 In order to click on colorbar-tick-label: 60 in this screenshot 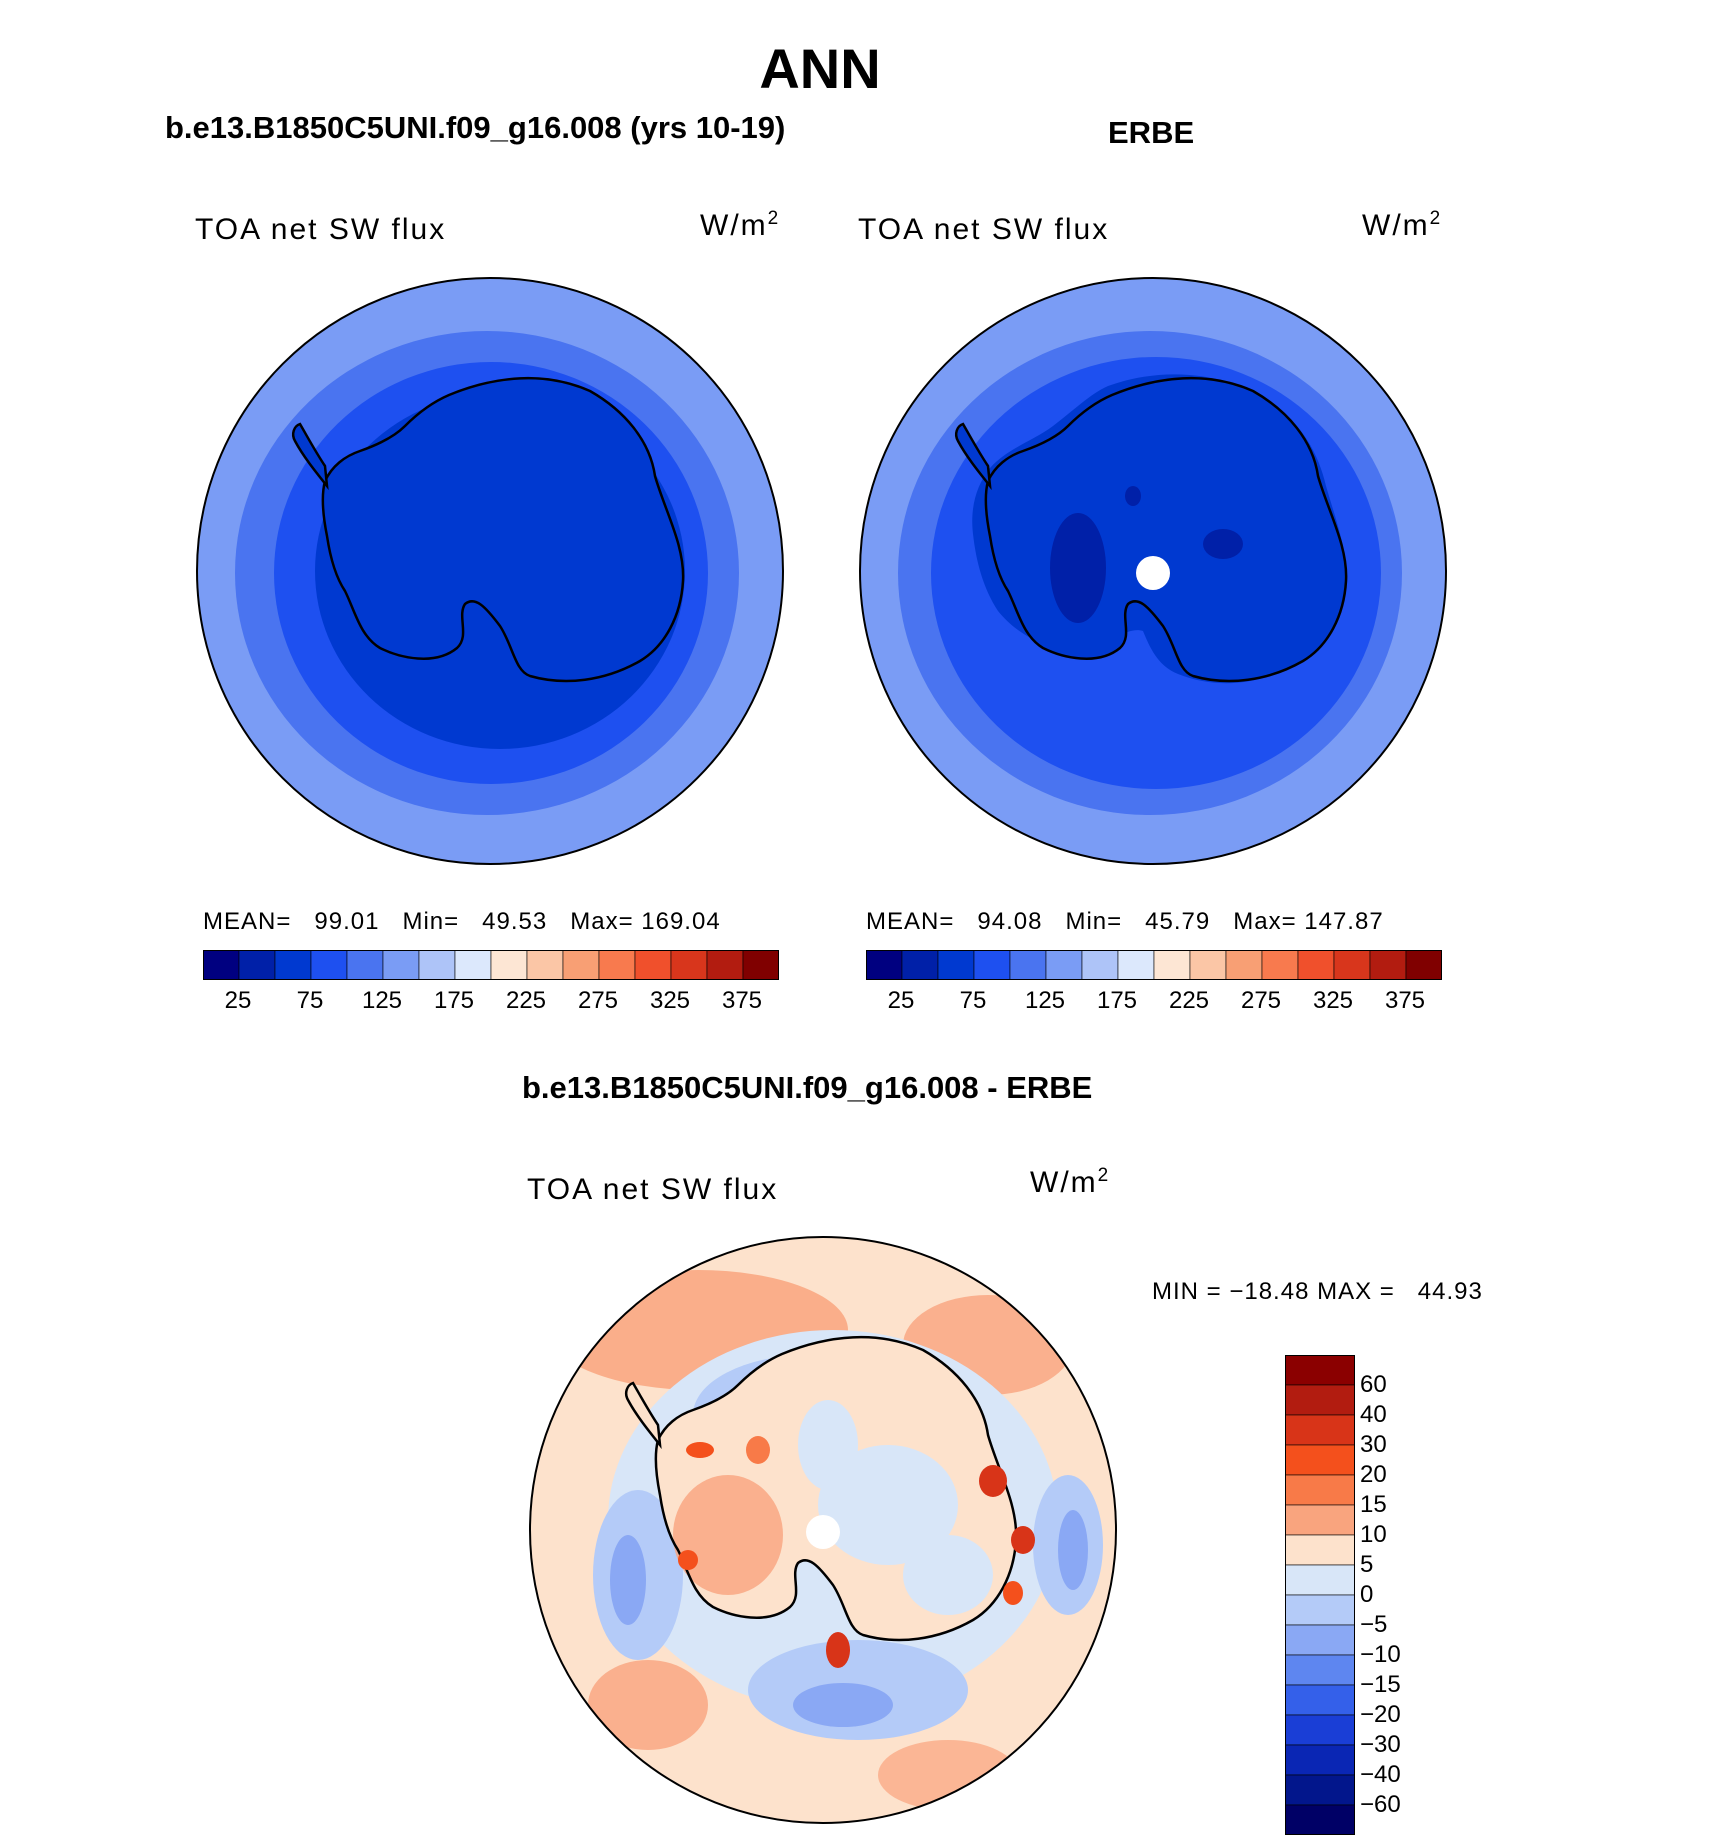, I will do `click(1373, 1384)`.